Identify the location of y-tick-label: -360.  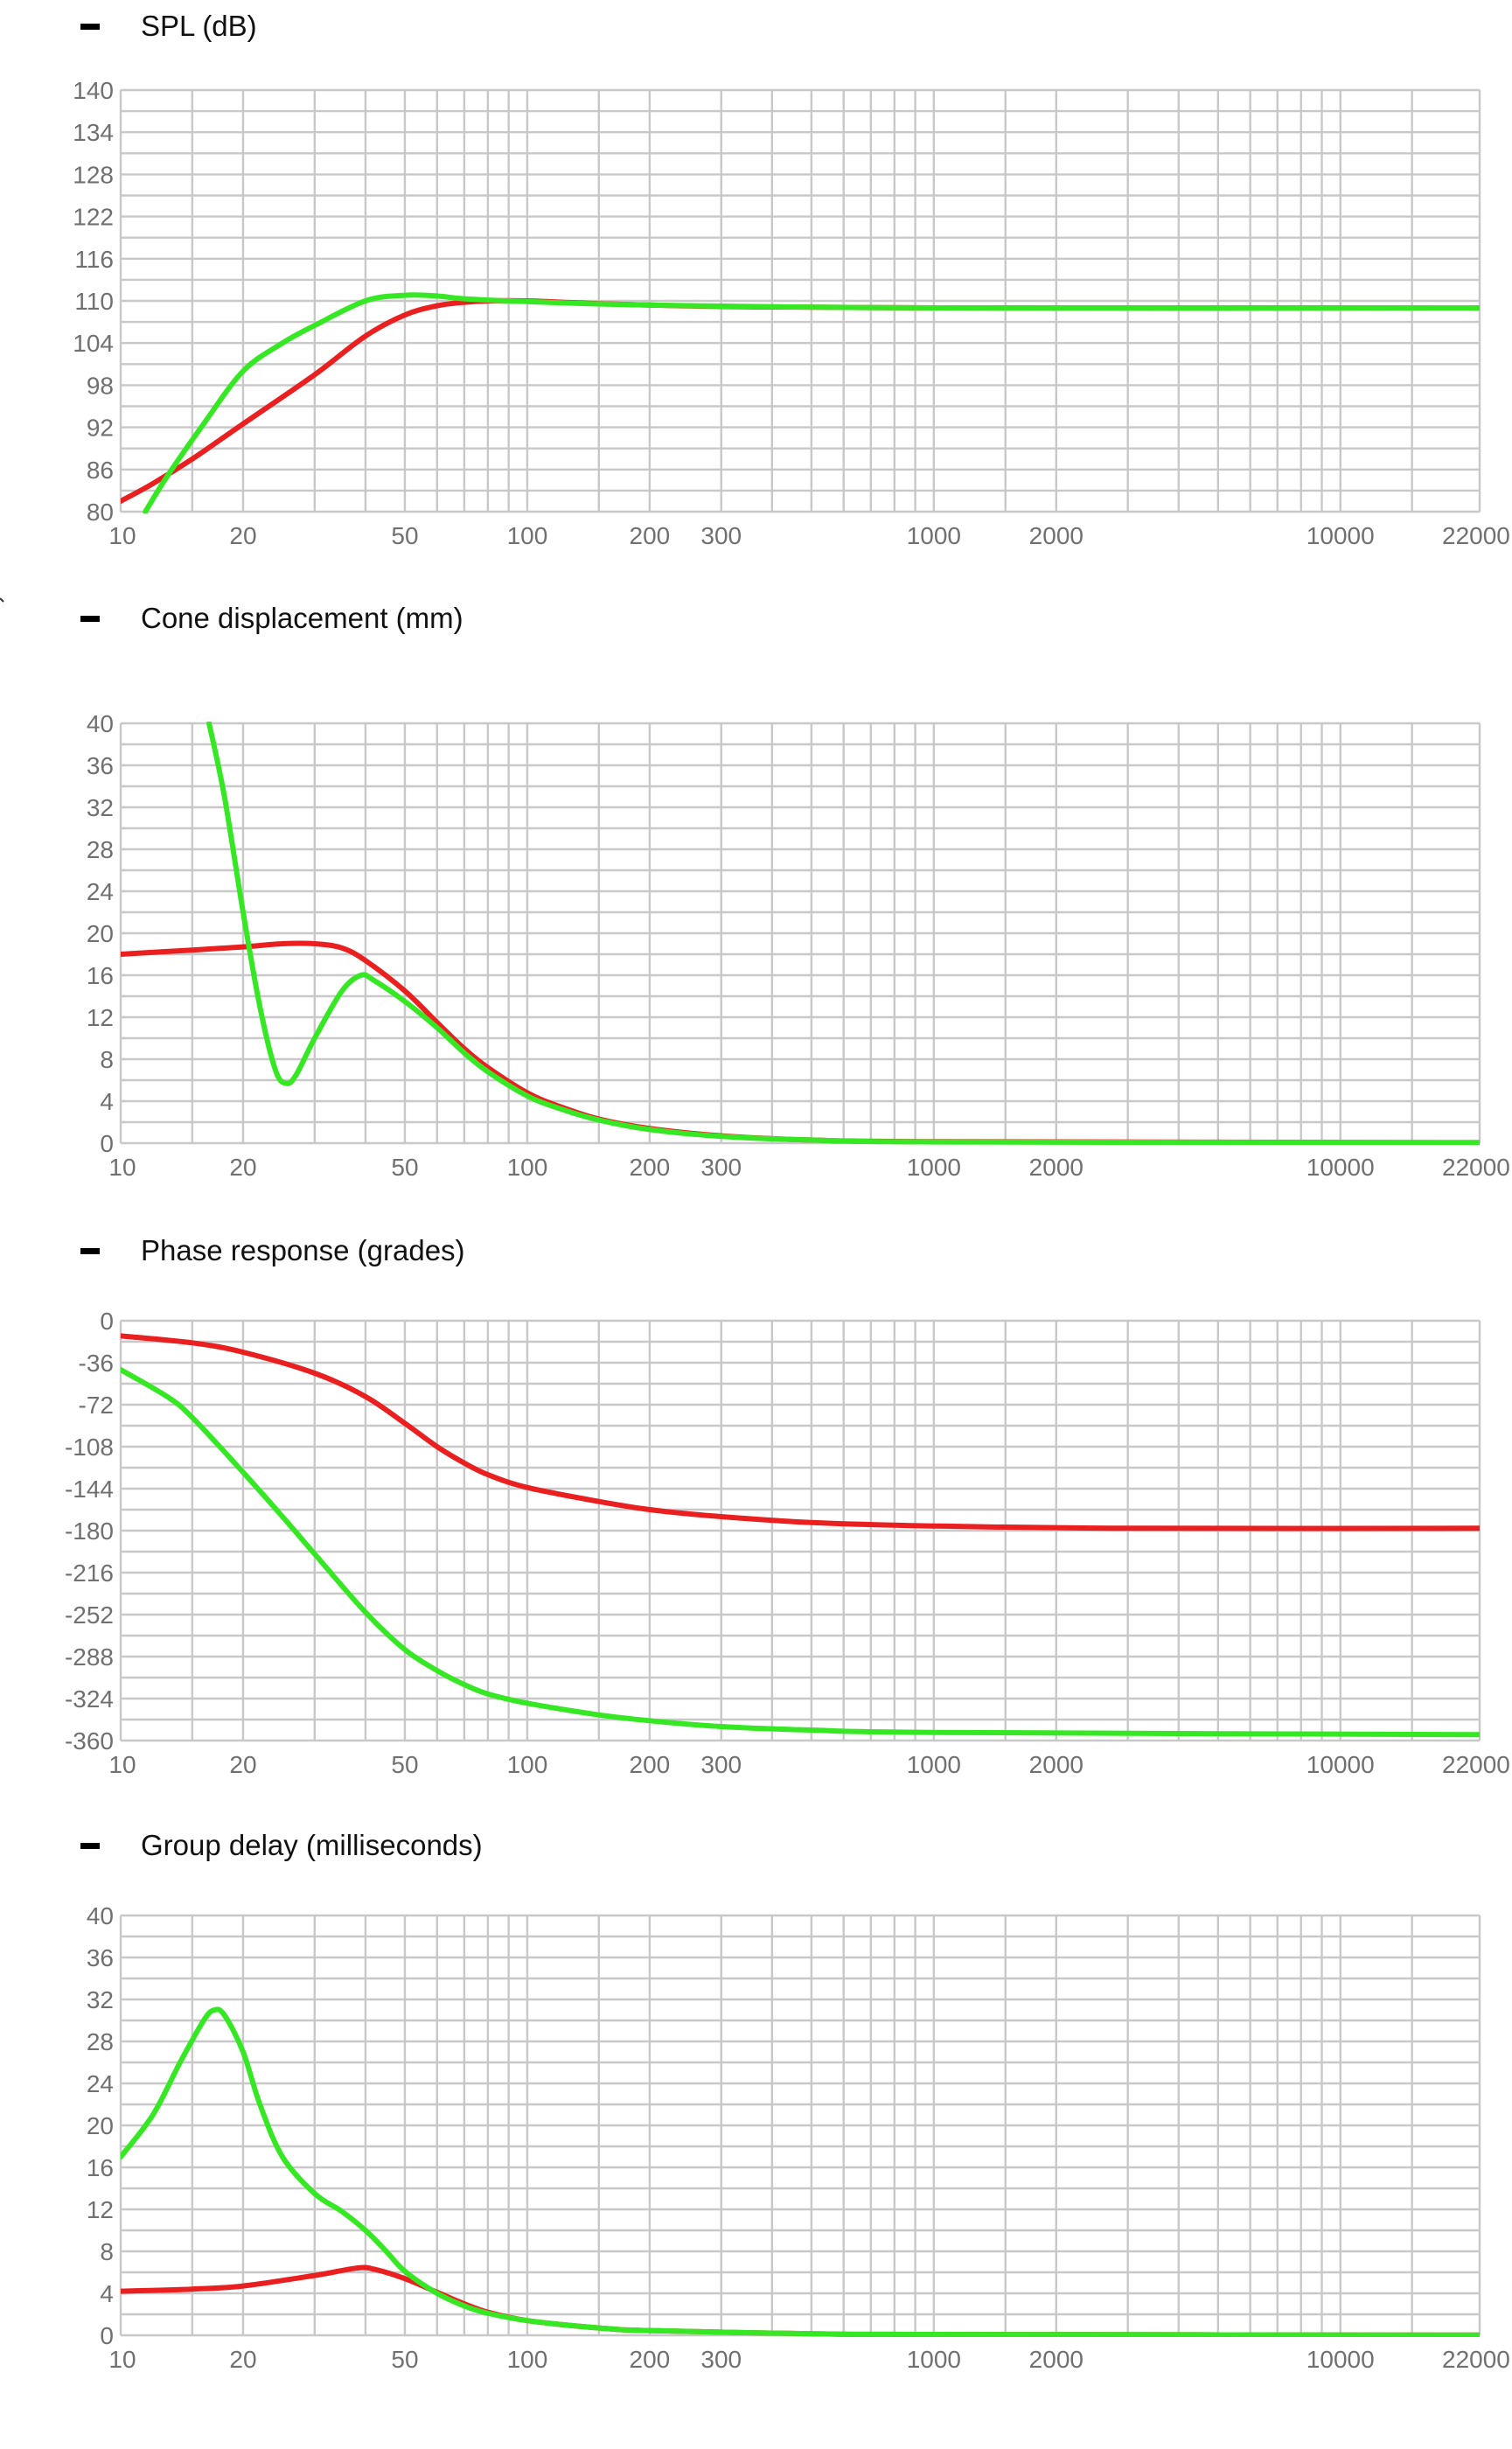
(90, 1741).